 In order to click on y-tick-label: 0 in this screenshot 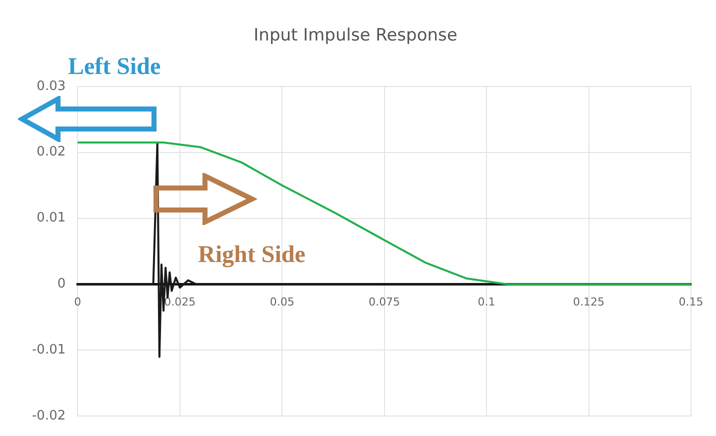, I will do `click(61, 284)`.